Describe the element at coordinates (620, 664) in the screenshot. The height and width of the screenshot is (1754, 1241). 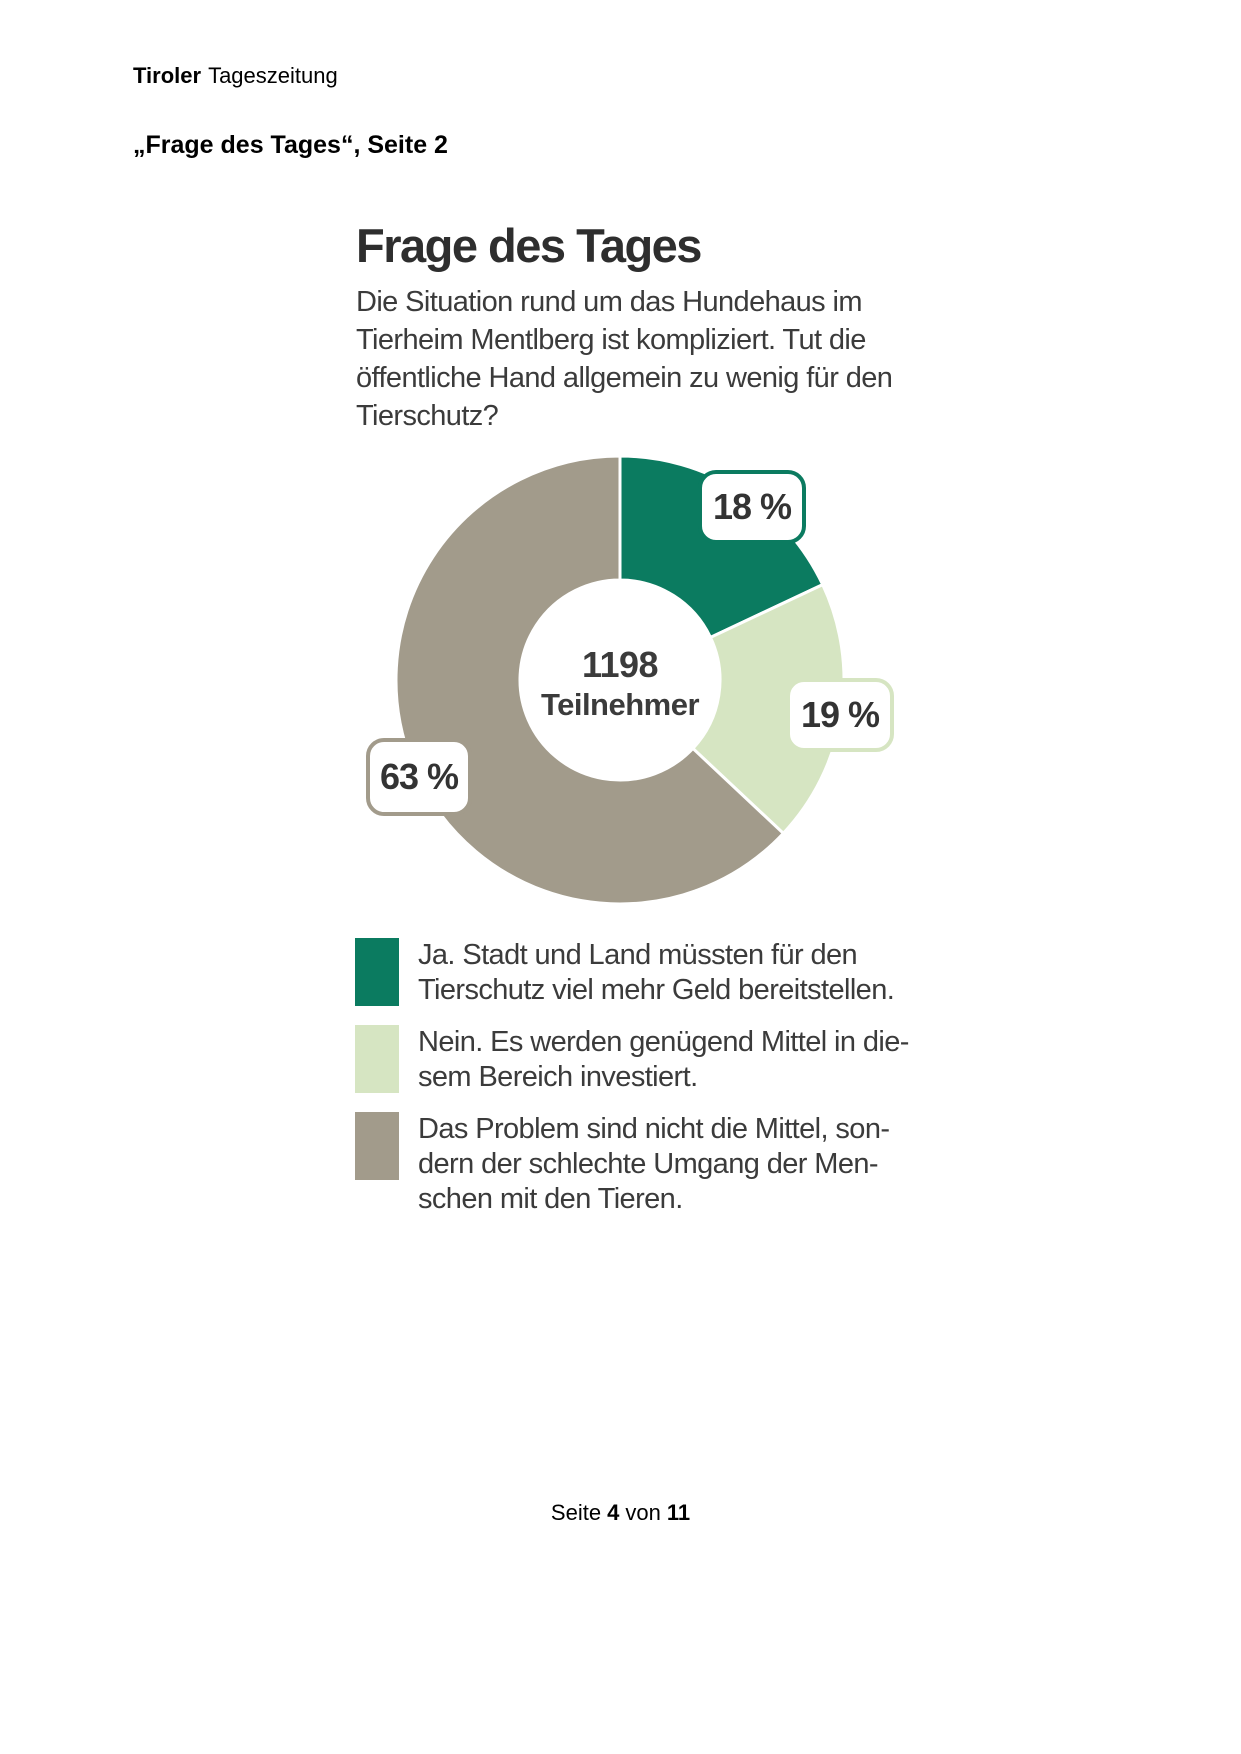
I see `participants-count: 1198` at that location.